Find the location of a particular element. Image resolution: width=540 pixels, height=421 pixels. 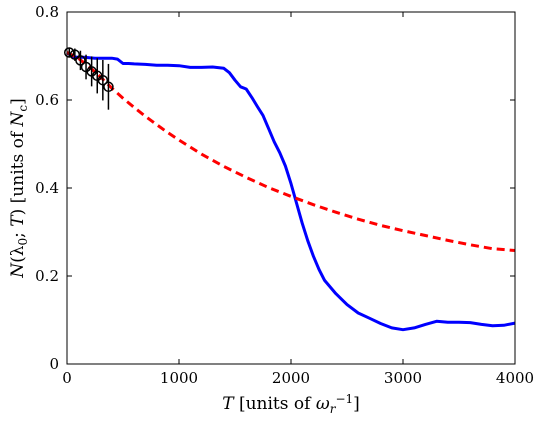

y-tick-label: 0 is located at coordinates (54, 364).